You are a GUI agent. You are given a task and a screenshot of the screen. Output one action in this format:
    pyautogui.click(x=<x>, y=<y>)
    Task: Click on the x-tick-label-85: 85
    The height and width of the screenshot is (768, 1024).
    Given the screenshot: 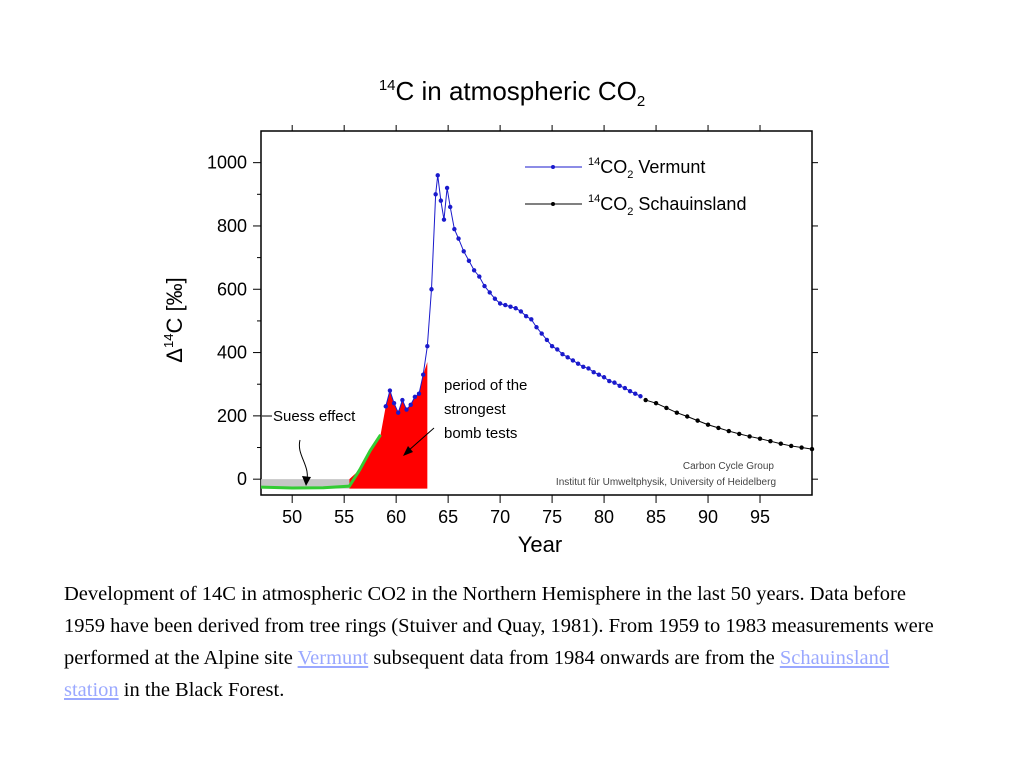 What is the action you would take?
    pyautogui.click(x=656, y=517)
    